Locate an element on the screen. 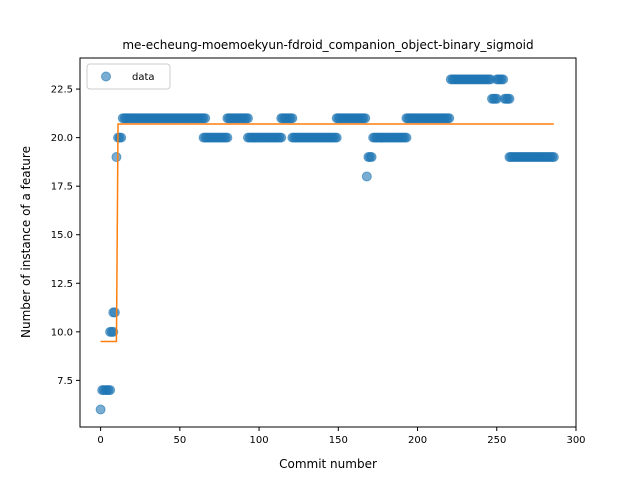 Image resolution: width=640 pixels, height=480 pixels. y-tick-label: 15.0 is located at coordinates (62, 235).